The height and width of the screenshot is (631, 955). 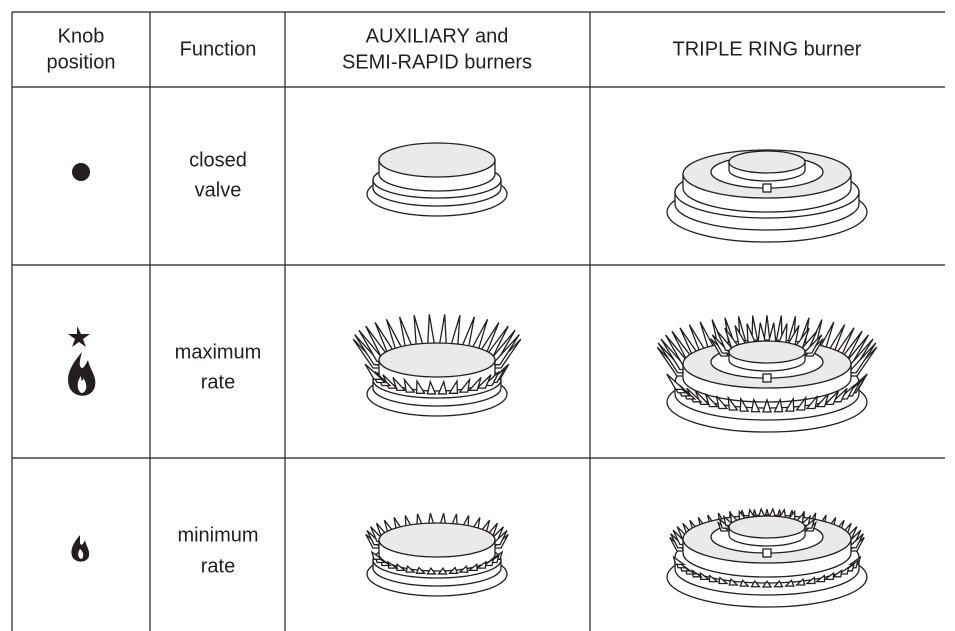 What do you see at coordinates (218, 190) in the screenshot?
I see `function-text: valve` at bounding box center [218, 190].